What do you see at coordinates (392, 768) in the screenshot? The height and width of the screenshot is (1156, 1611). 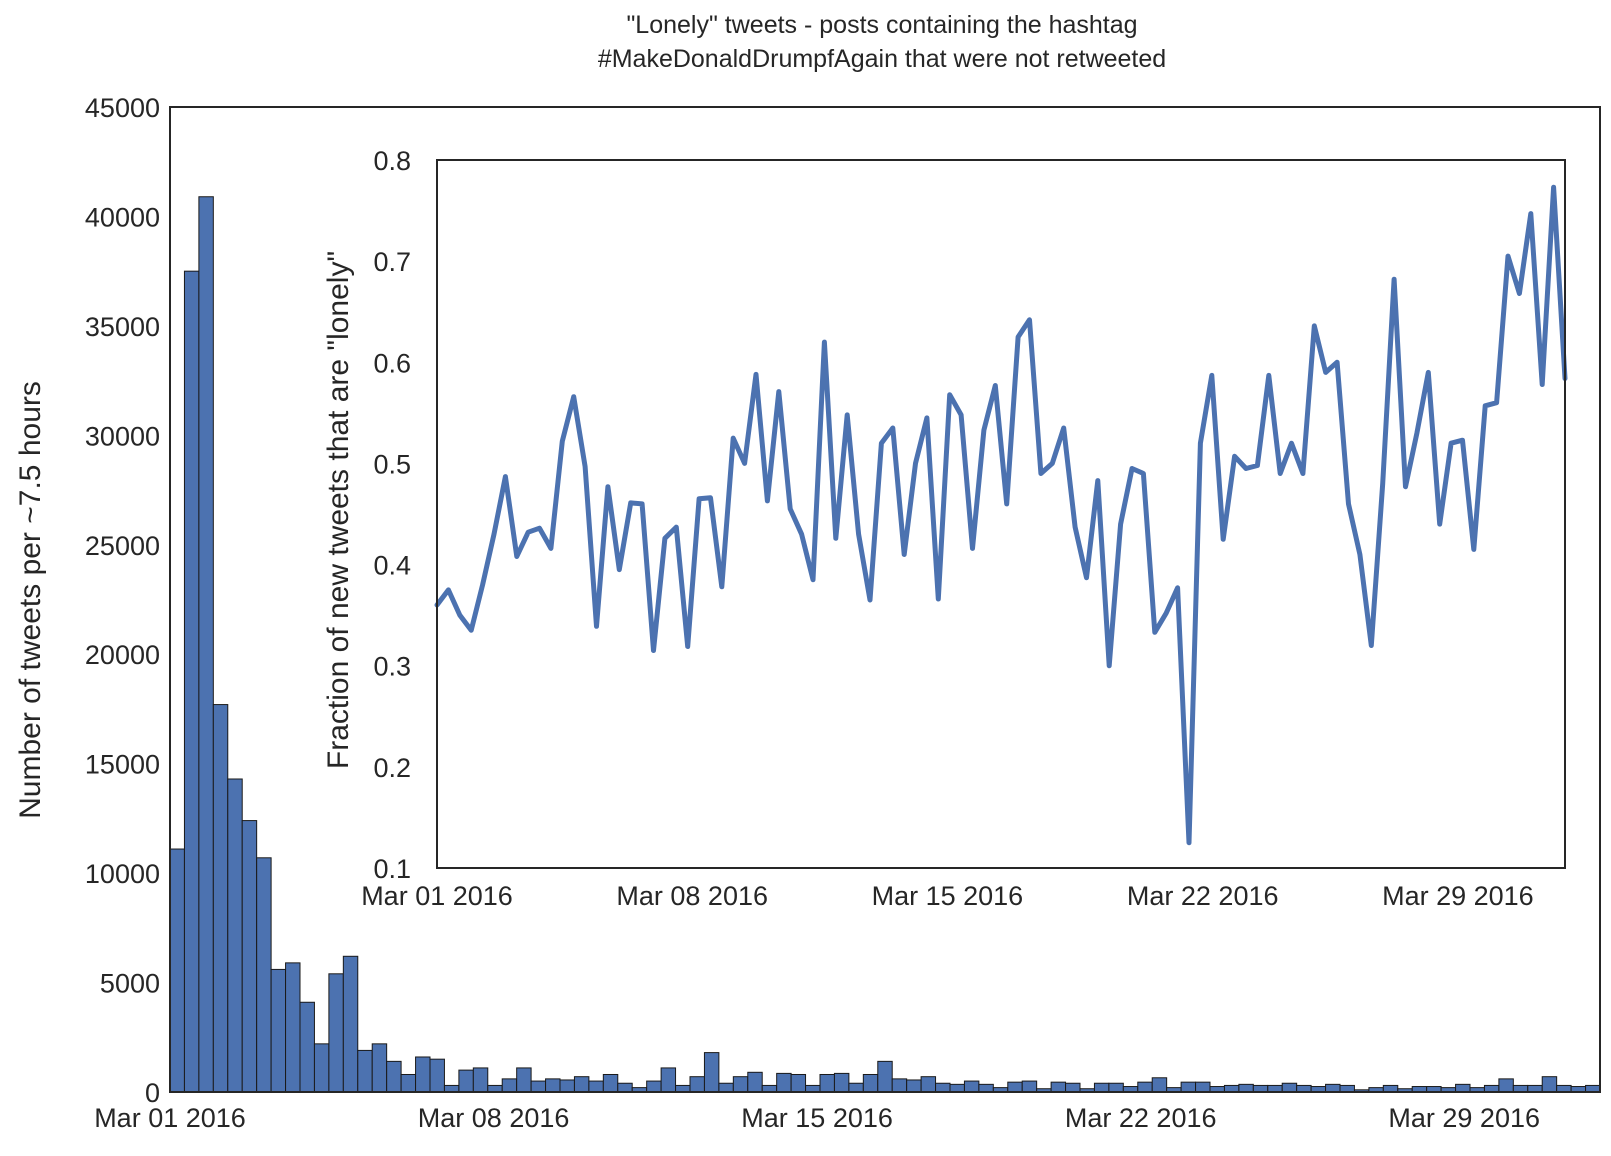 I see `inset-y-tick-label: 0.2` at bounding box center [392, 768].